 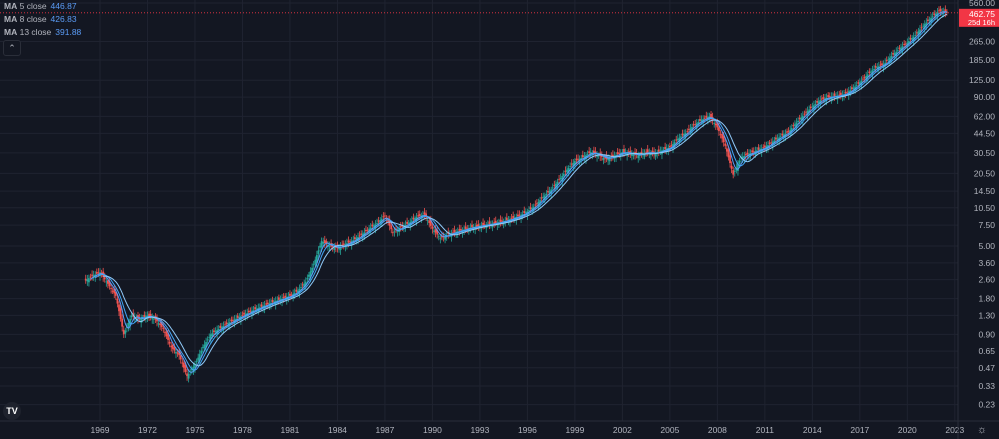 What do you see at coordinates (40, 19) in the screenshot?
I see `legend-ma8: MA 8 close 426.83` at bounding box center [40, 19].